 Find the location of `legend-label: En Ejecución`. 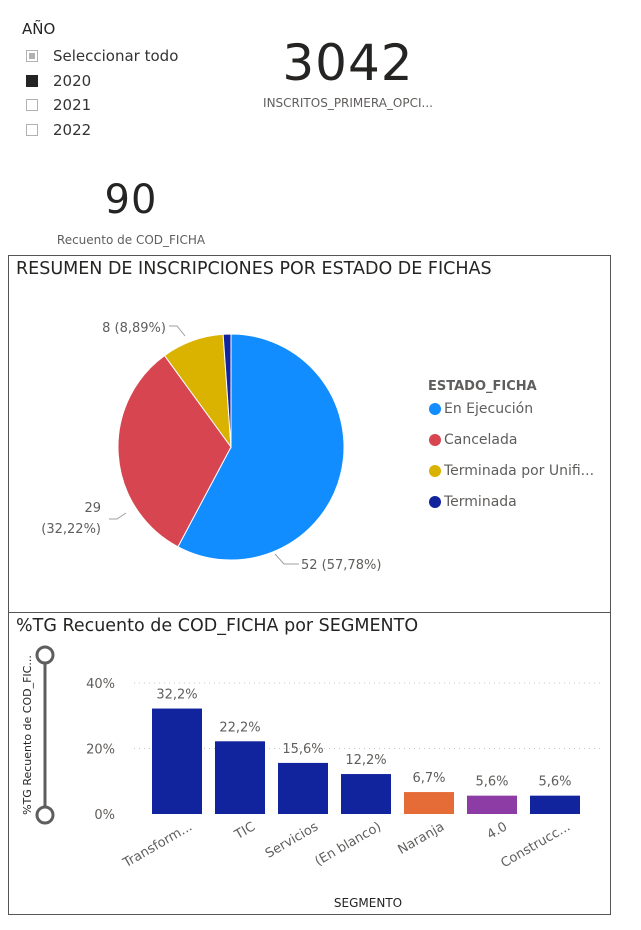

legend-label: En Ejecución is located at coordinates (488, 409).